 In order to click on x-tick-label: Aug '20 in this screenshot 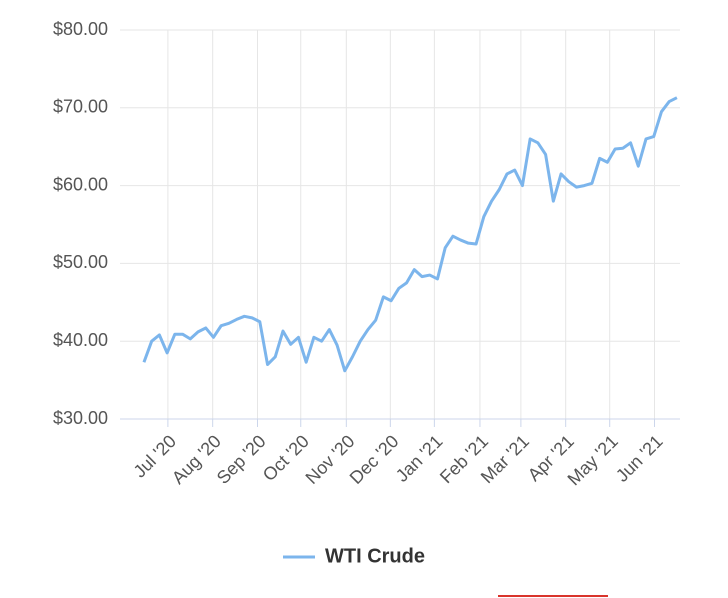, I will do `click(196, 459)`.